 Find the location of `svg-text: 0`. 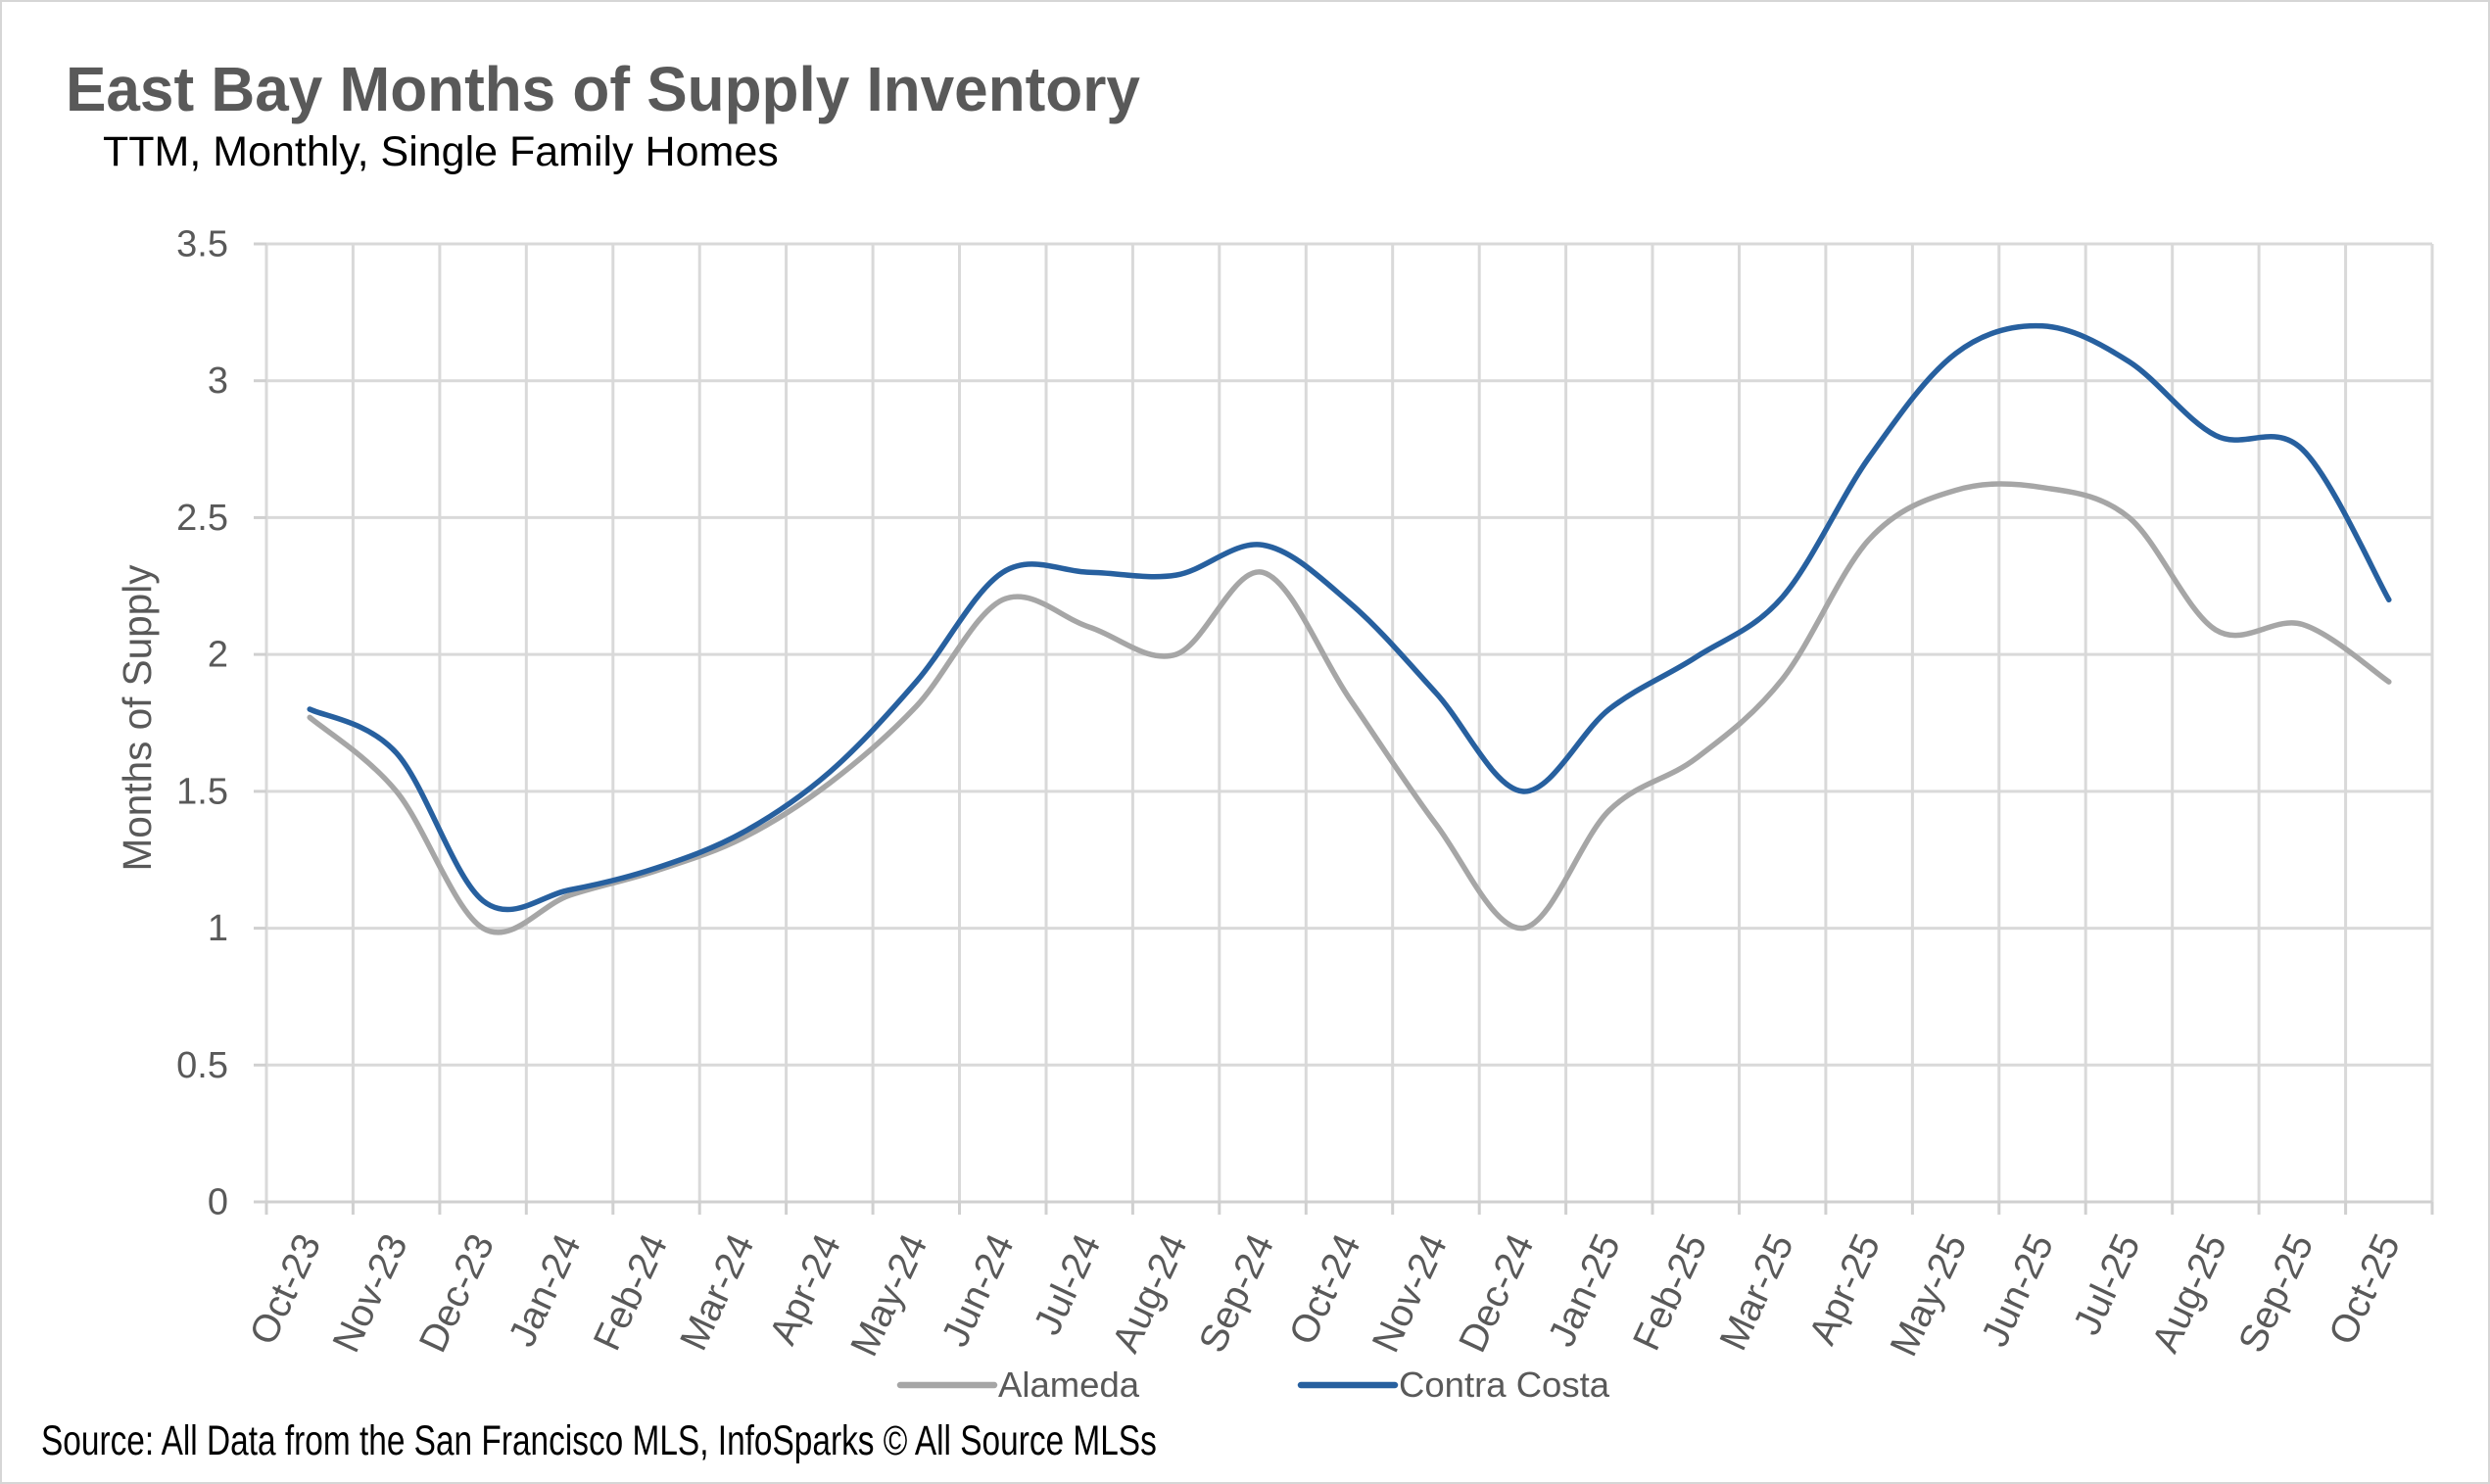

svg-text: 0 is located at coordinates (218, 1202).